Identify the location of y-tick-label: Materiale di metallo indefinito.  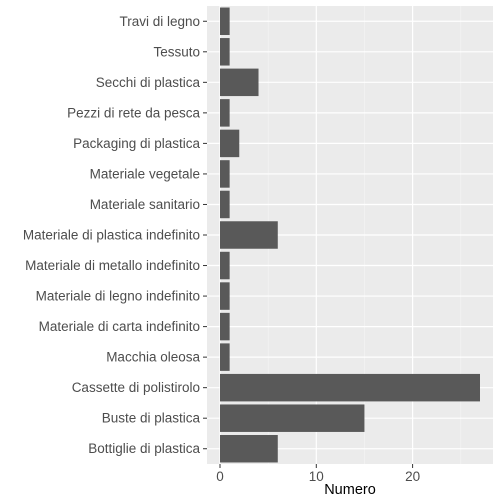
(112, 265).